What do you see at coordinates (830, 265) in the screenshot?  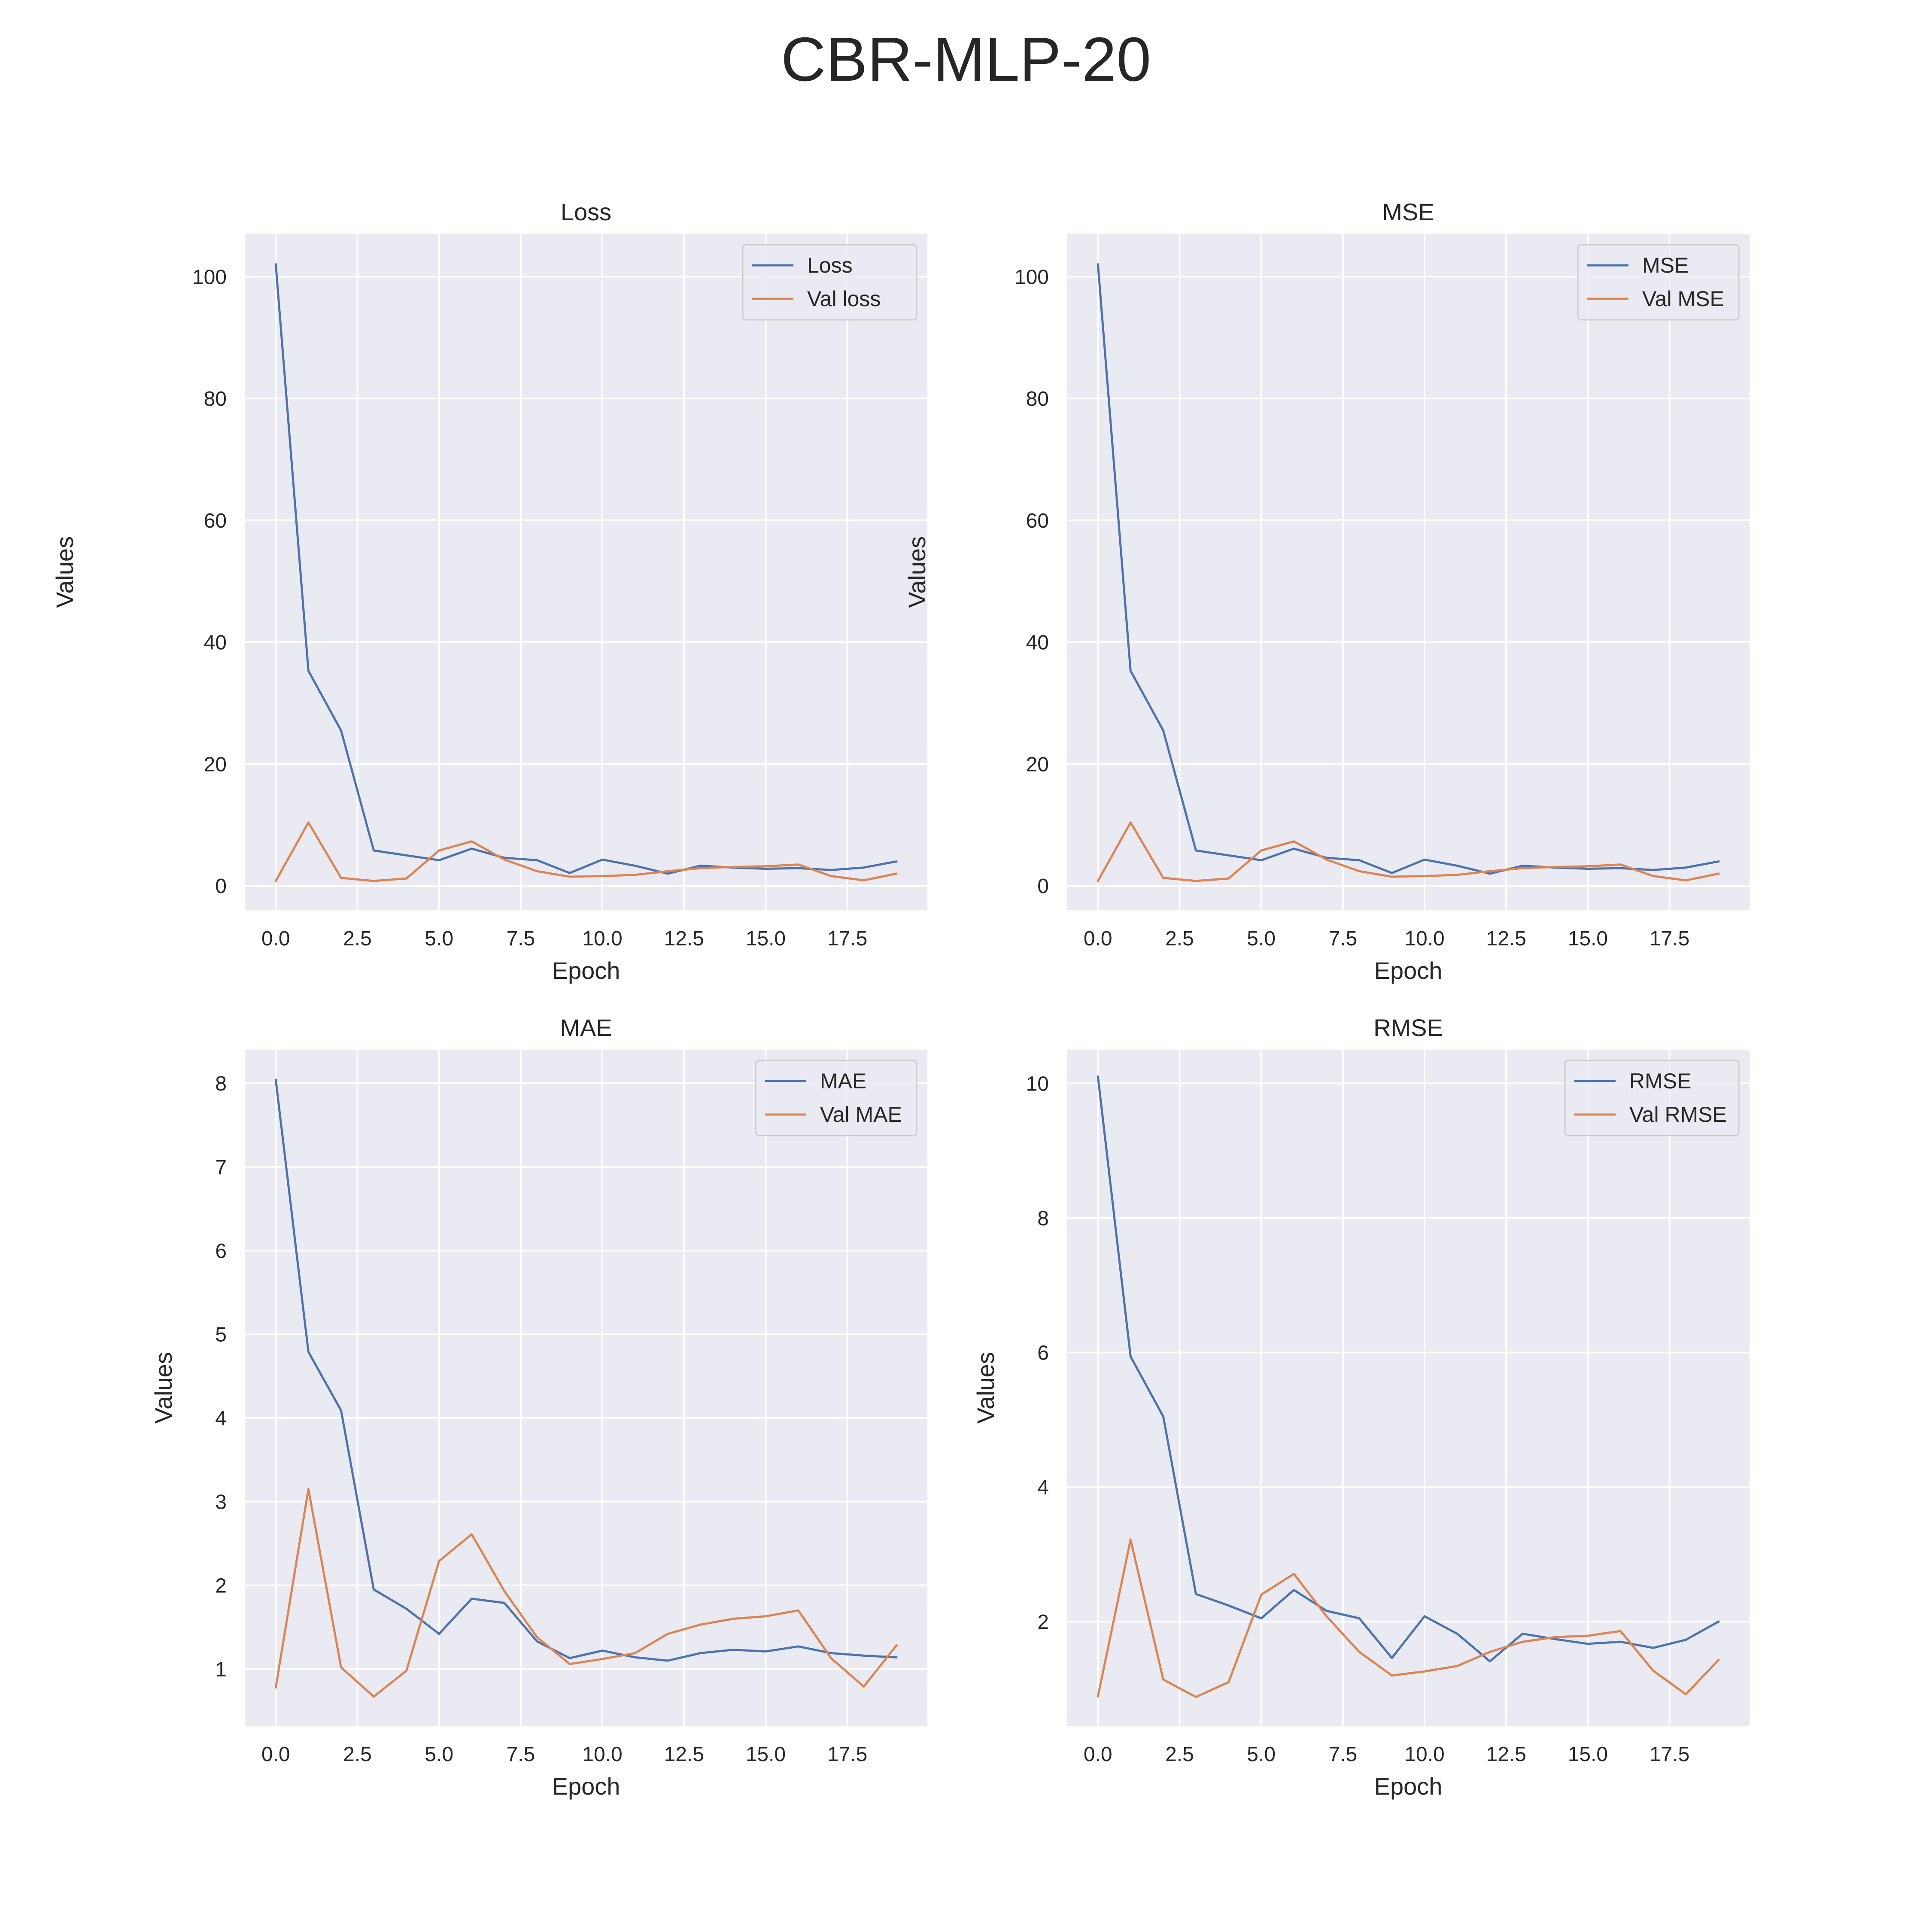 I see `legend-label: Loss` at bounding box center [830, 265].